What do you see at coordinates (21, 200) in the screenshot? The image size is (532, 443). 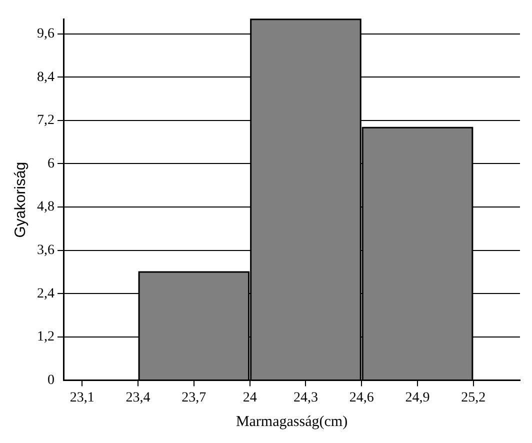 I see `y-axis-title: Gyakoriság` at bounding box center [21, 200].